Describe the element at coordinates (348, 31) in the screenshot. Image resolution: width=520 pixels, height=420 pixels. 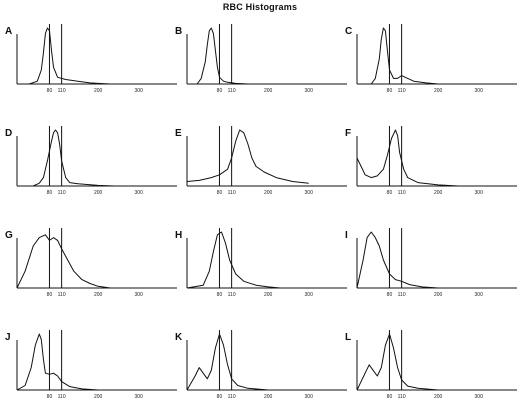
I see `panel-label-c: C` at that location.